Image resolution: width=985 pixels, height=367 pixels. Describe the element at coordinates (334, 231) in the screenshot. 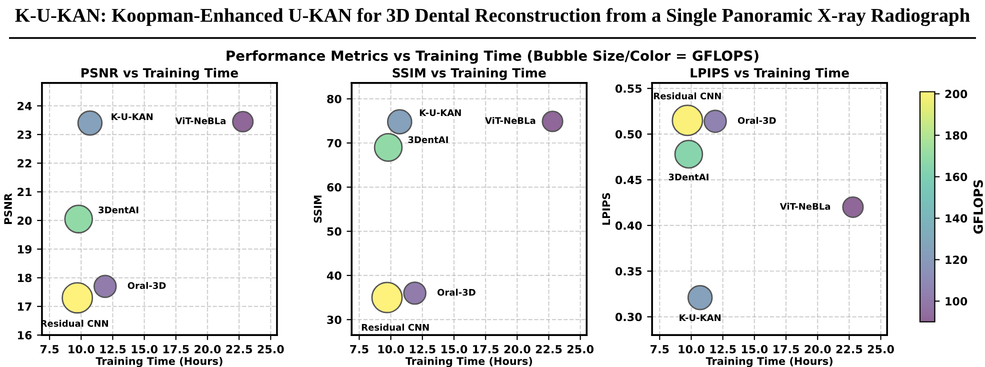

I see `y-tick-label: 50` at that location.